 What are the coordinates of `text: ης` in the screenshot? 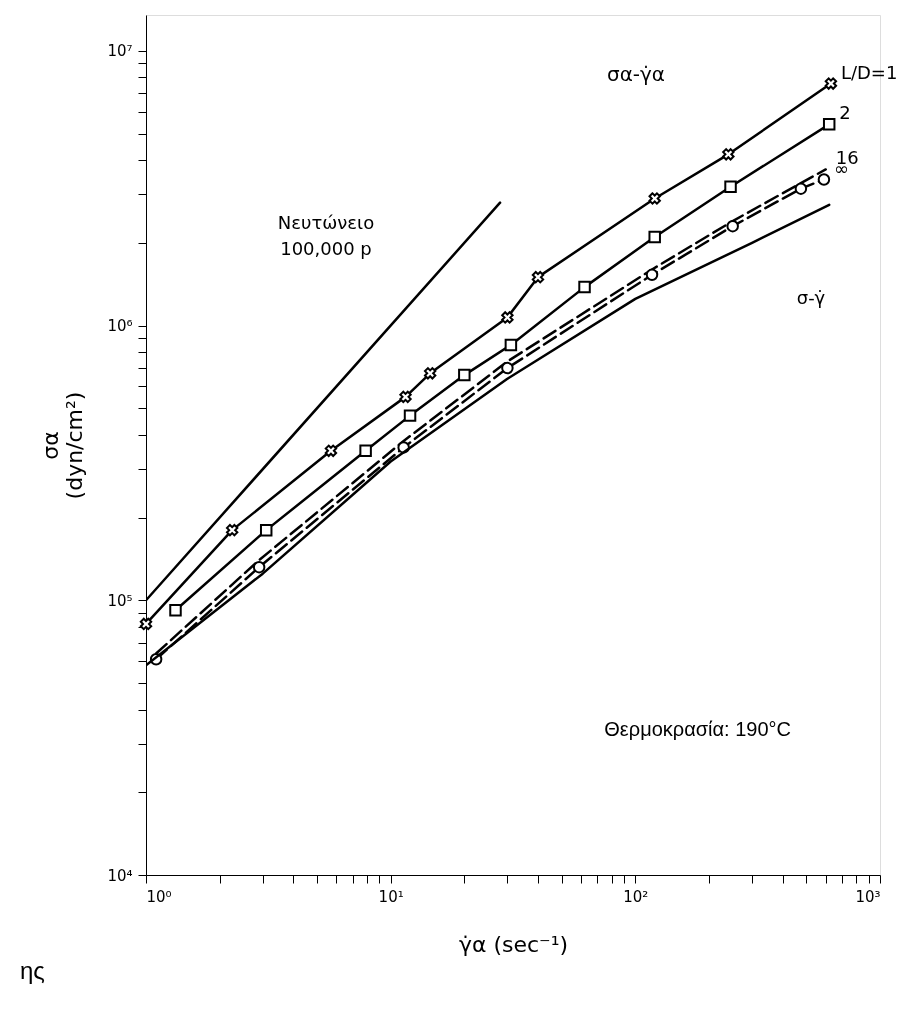 It's located at (32, 970).